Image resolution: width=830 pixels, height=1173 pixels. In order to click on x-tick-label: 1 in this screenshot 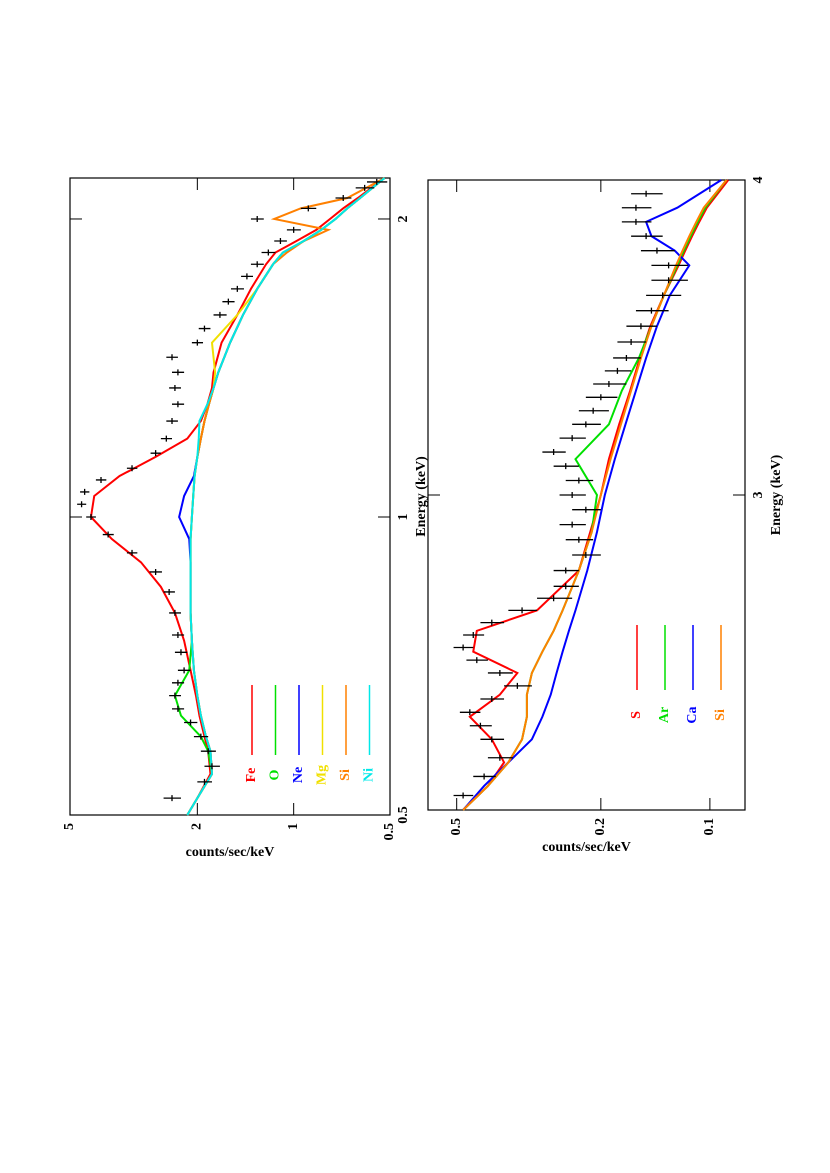, I will do `click(403, 516)`.